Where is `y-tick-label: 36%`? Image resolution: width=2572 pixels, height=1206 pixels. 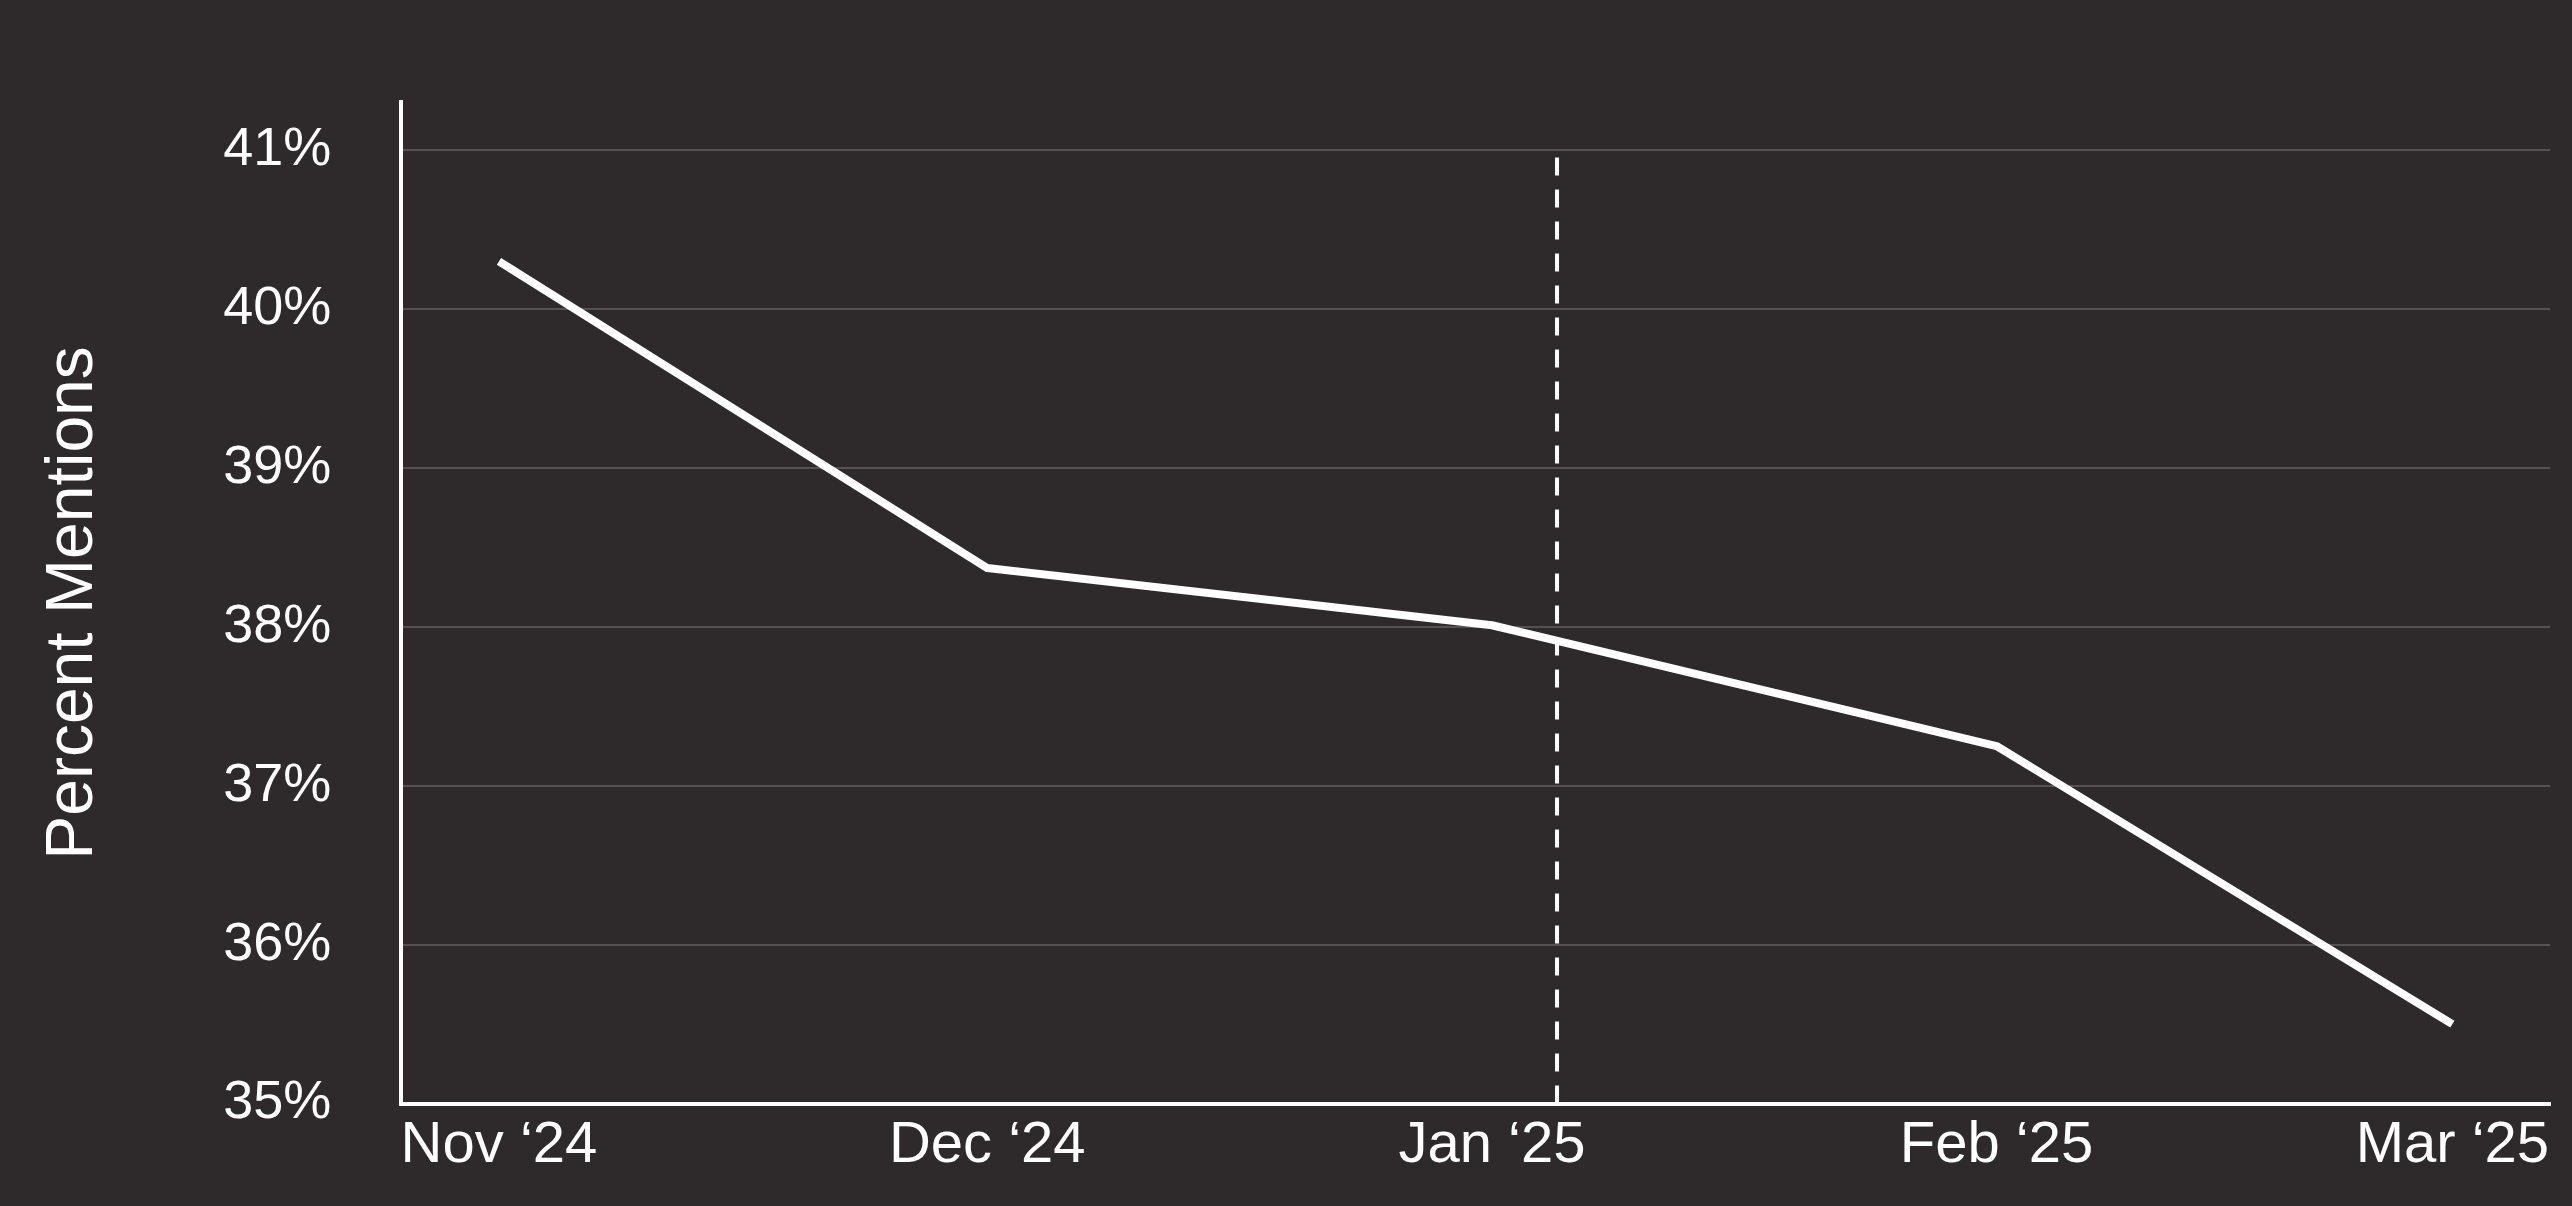 y-tick-label: 36% is located at coordinates (277, 940).